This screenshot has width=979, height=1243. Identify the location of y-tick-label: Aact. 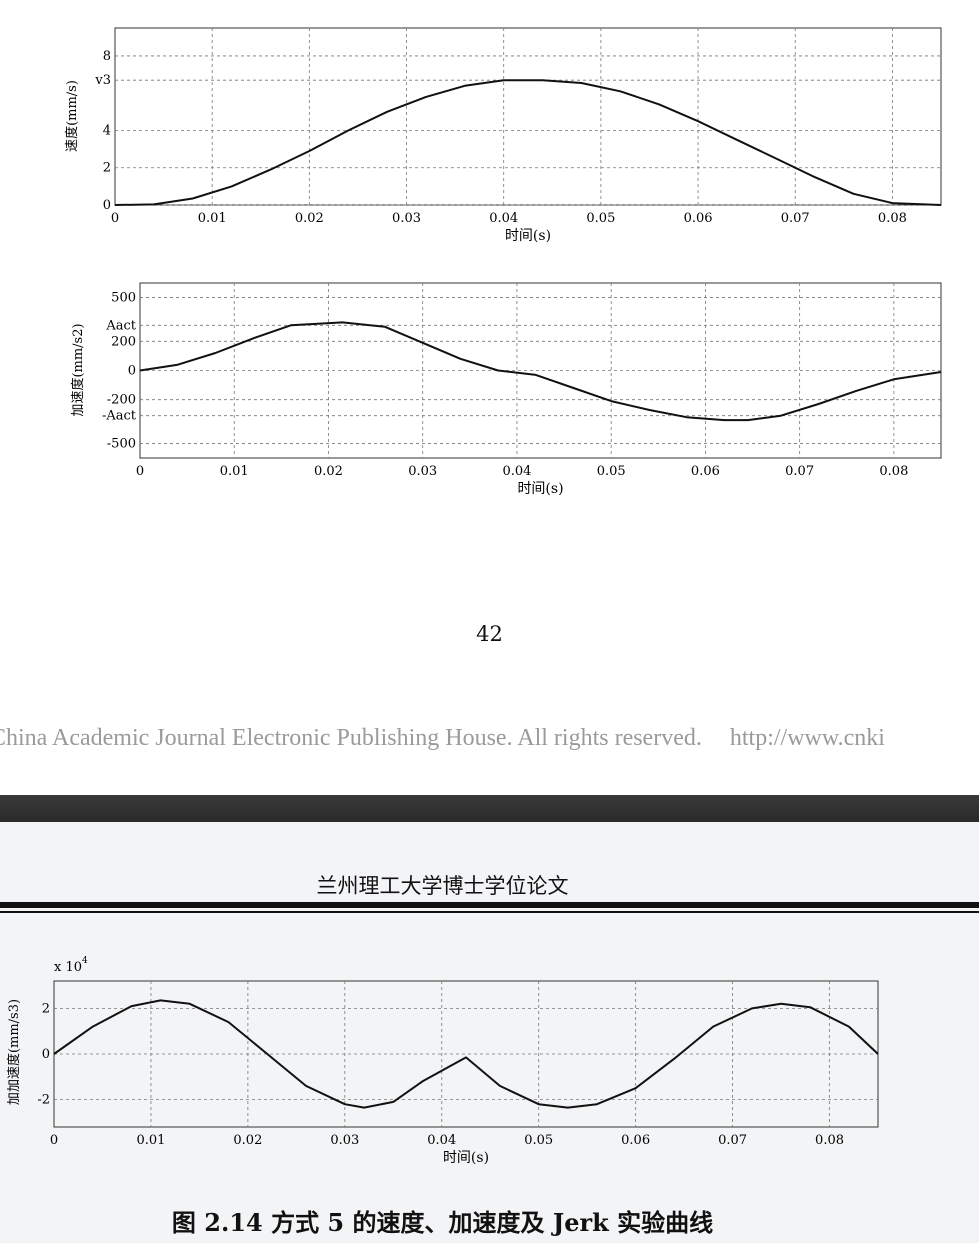
(120, 325).